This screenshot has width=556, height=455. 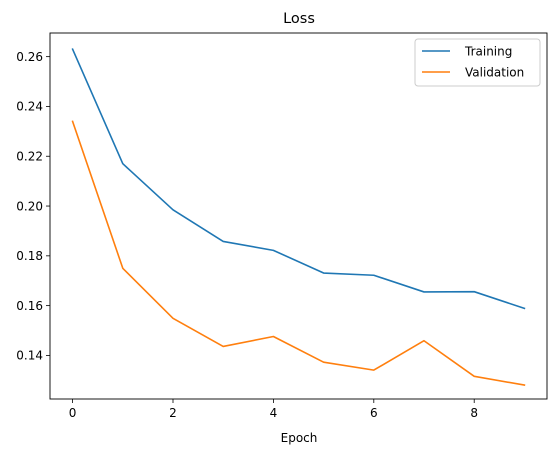 What do you see at coordinates (173, 413) in the screenshot?
I see `x-tick-label: 2` at bounding box center [173, 413].